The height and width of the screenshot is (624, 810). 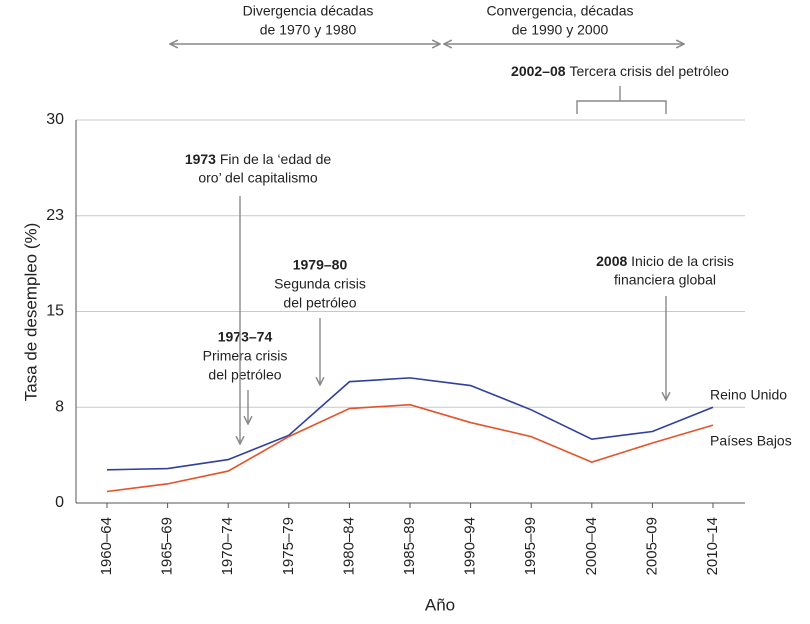 I want to click on period-label: Divergencia décadas, so click(x=308, y=11).